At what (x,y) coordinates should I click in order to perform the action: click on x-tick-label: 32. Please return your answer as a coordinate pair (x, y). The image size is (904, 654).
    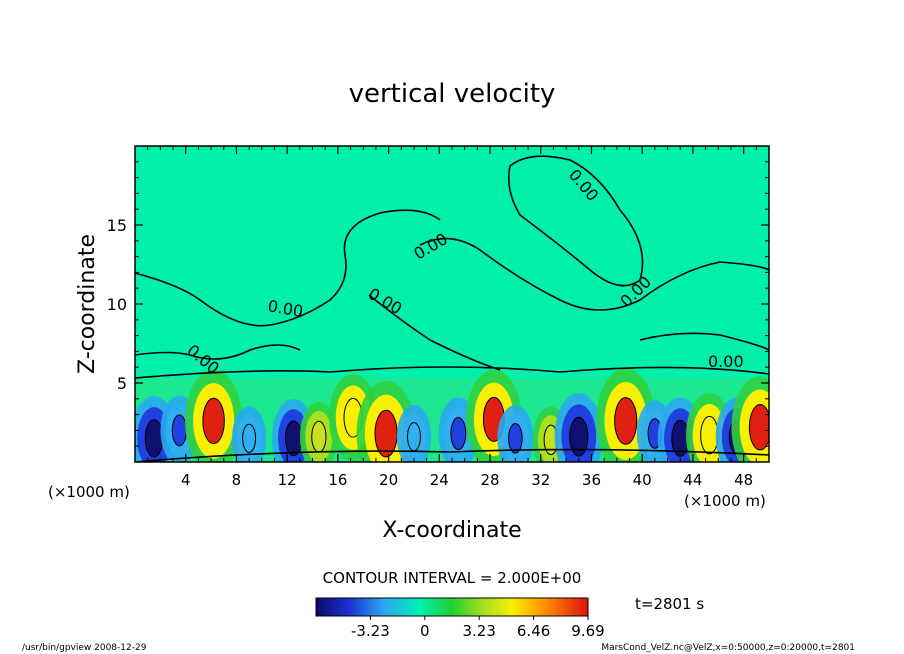
    Looking at the image, I should click on (540, 480).